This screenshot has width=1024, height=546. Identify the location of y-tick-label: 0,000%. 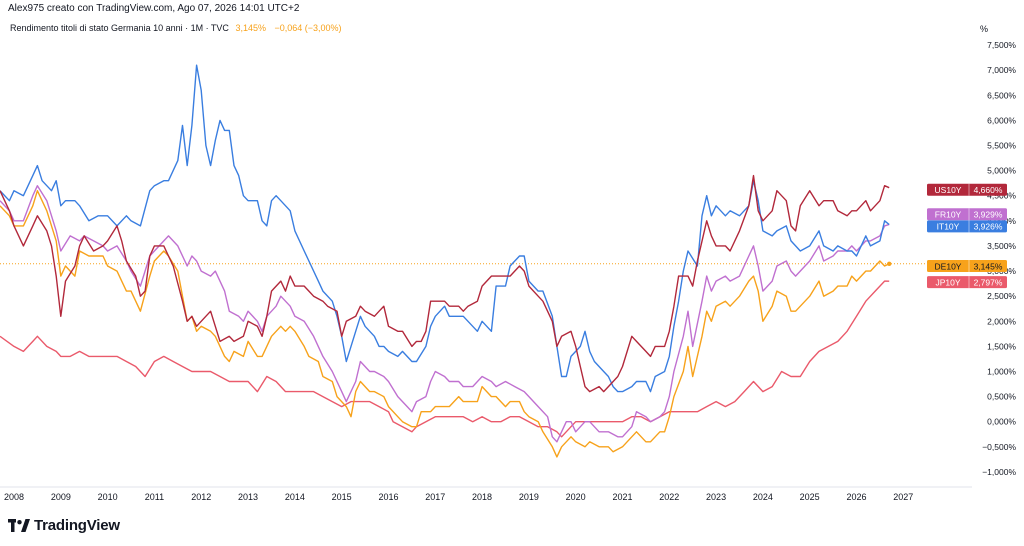
(1001, 422).